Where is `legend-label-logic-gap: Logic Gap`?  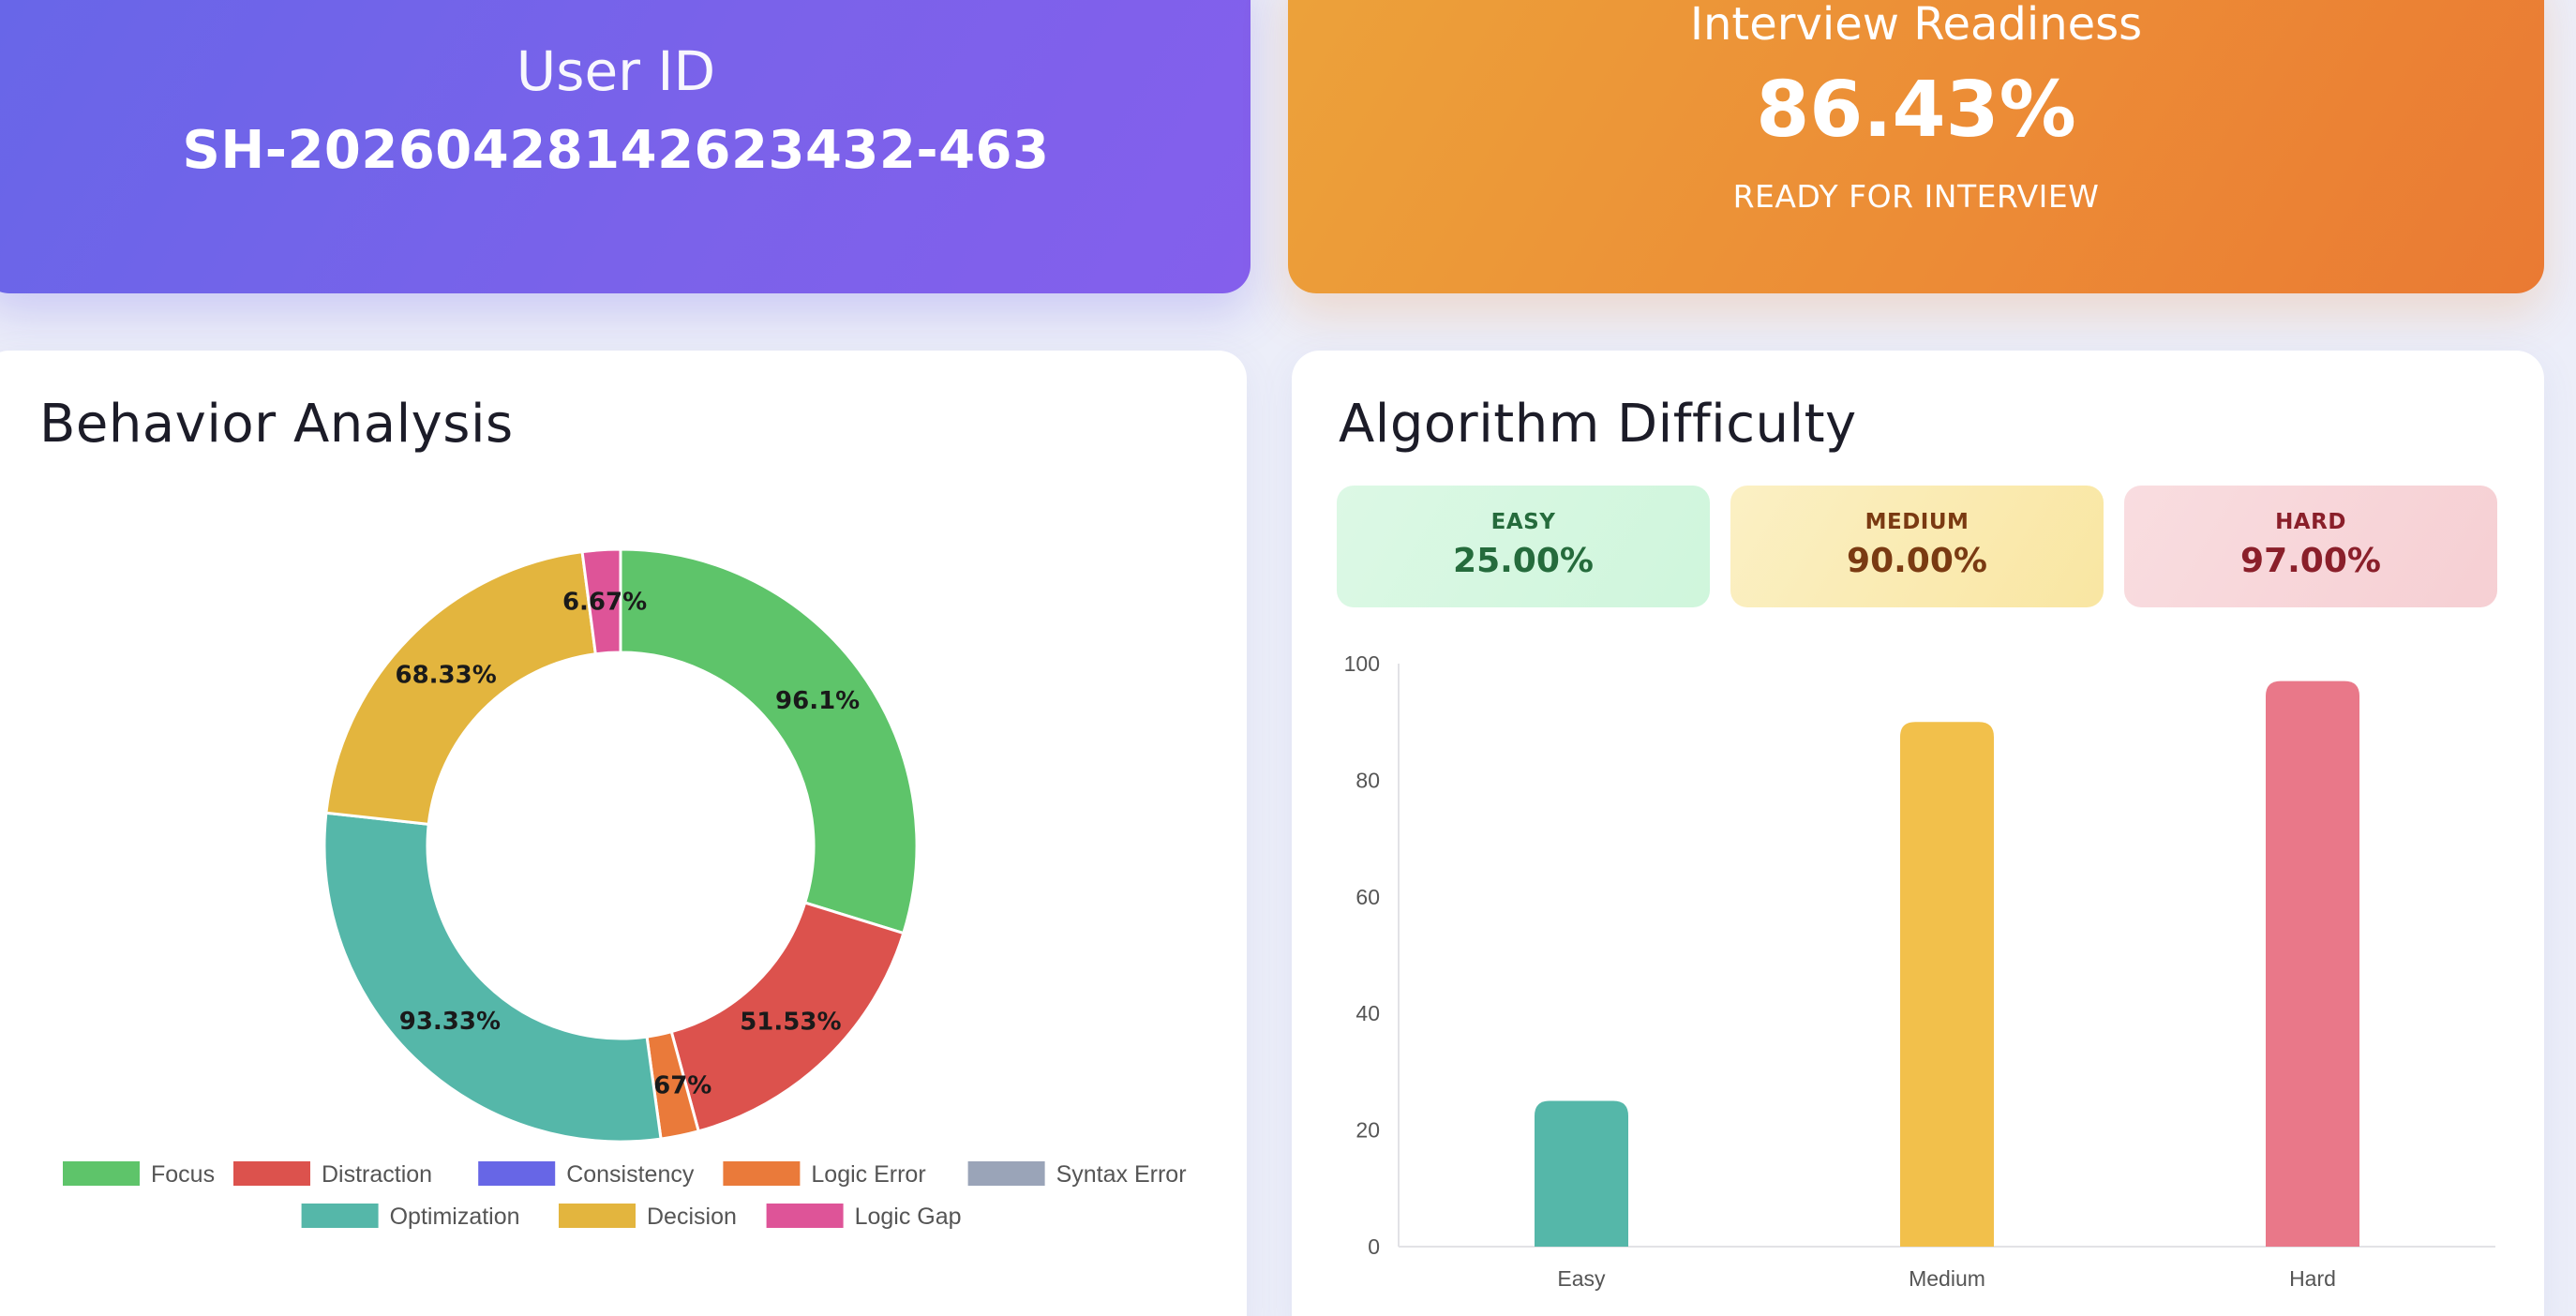 legend-label-logic-gap: Logic Gap is located at coordinates (909, 1217).